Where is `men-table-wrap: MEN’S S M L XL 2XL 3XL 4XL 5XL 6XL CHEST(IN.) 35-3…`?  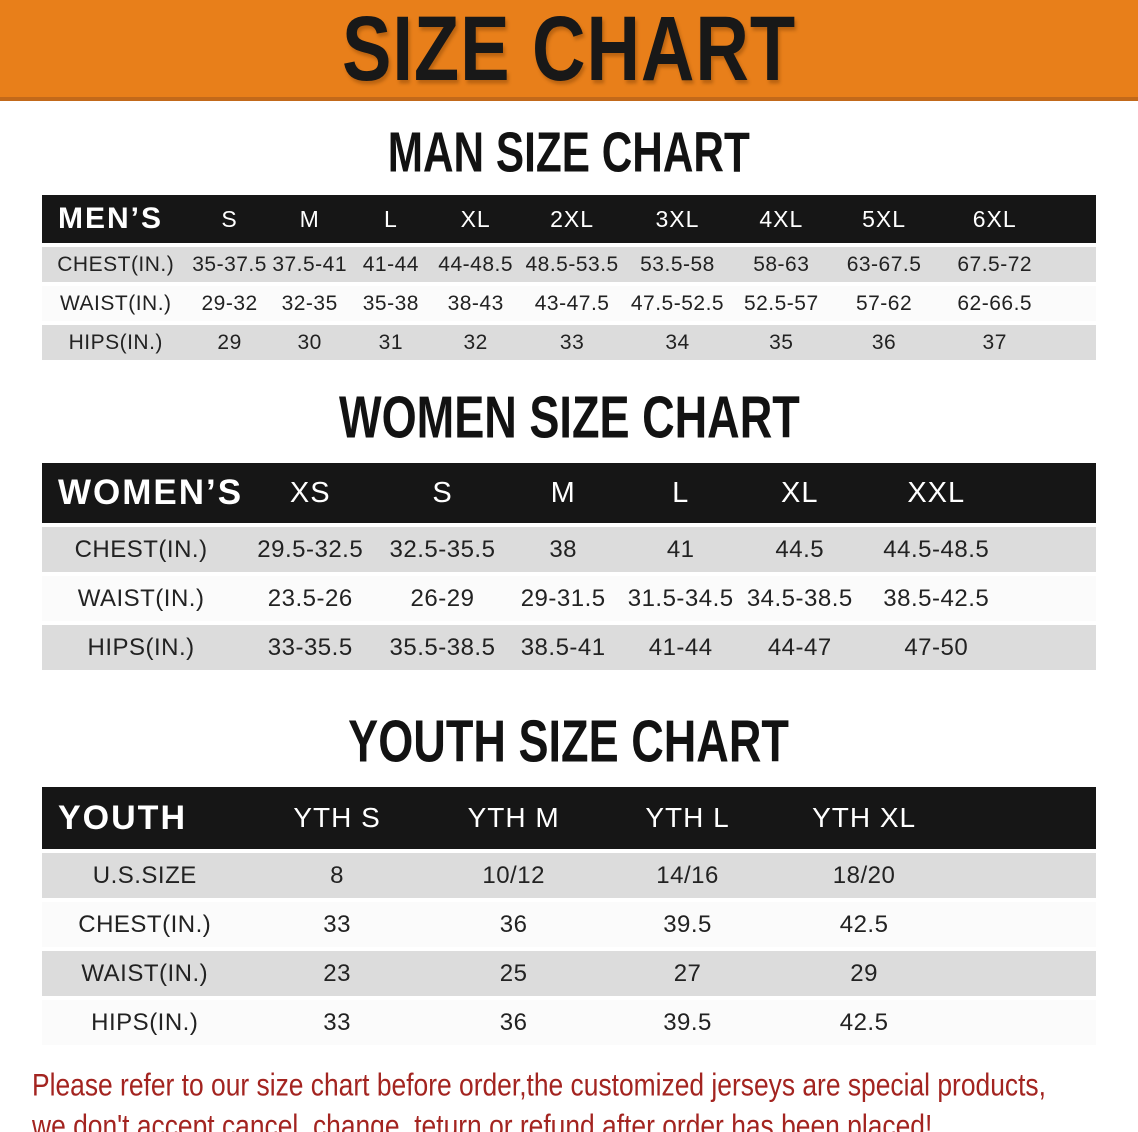 men-table-wrap: MEN’S S M L XL 2XL 3XL 4XL 5XL 6XL CHEST(IN.) 35-3… is located at coordinates (569, 277).